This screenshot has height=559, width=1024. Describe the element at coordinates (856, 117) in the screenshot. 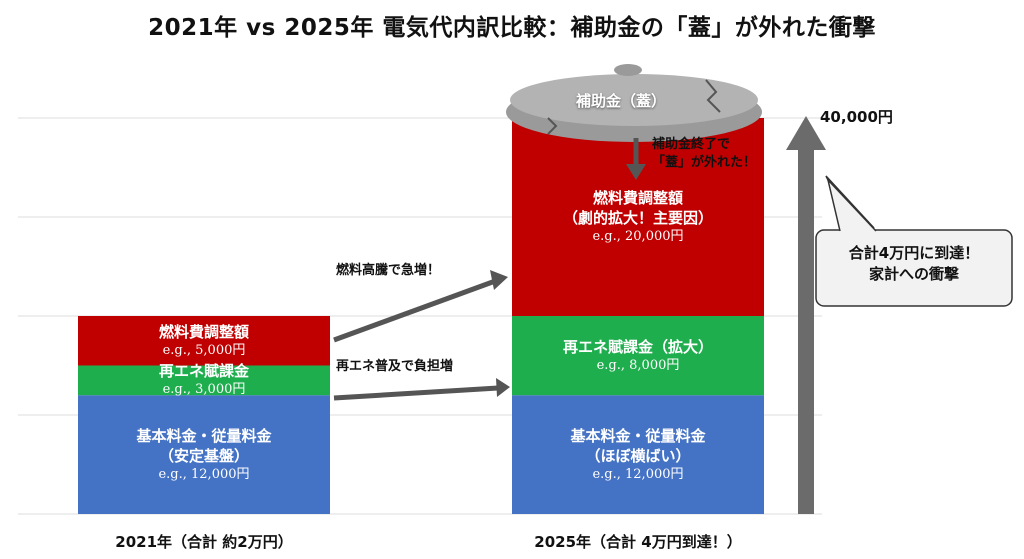

I see `total-max-label: 40,000円` at that location.